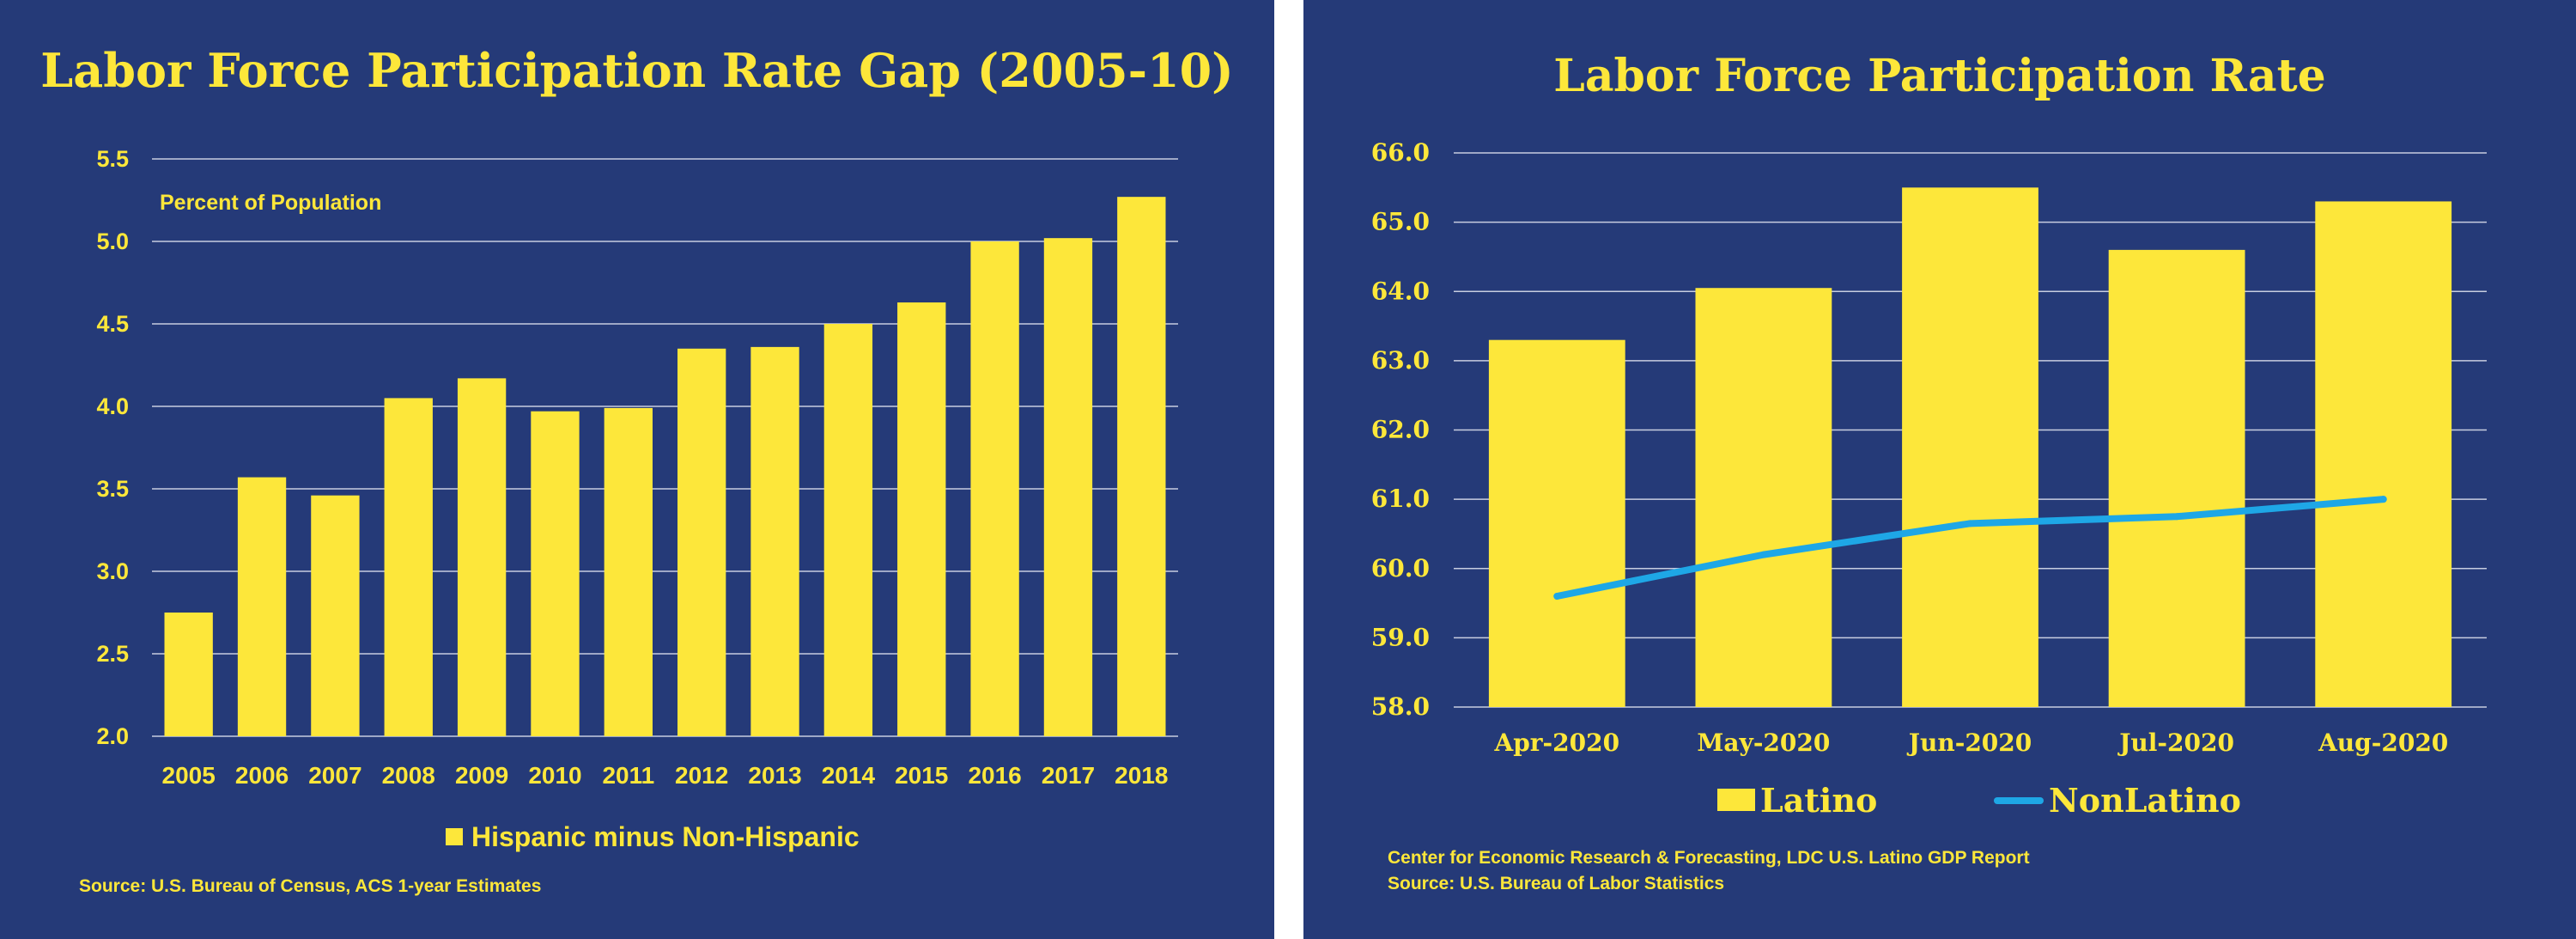  What do you see at coordinates (1939, 76) in the screenshot?
I see `right-chart-title: Labor Force Participation Rate` at bounding box center [1939, 76].